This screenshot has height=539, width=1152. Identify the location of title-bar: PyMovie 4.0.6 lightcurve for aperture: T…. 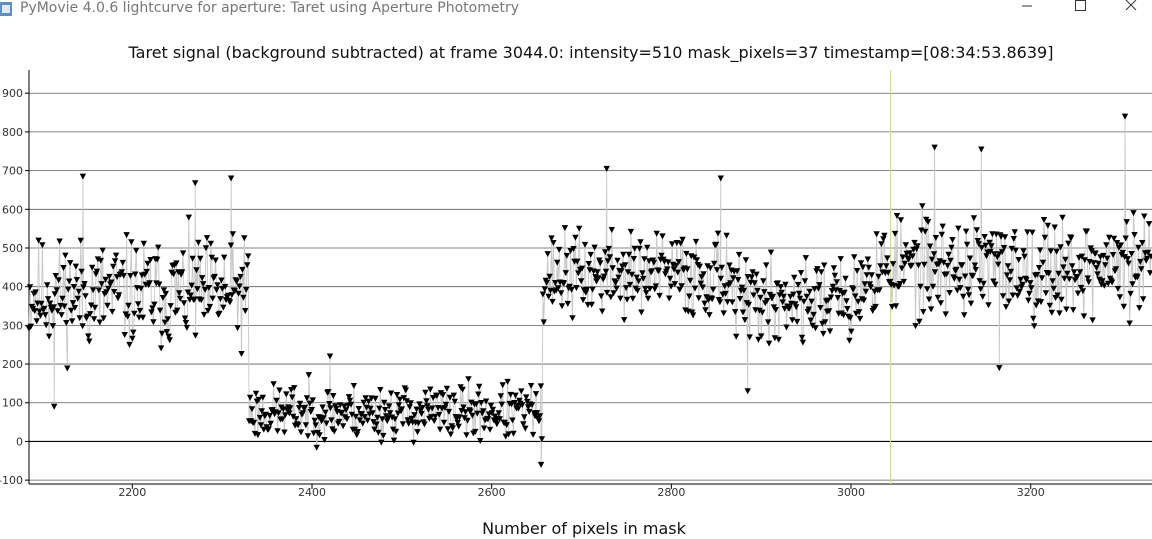
(576, 11).